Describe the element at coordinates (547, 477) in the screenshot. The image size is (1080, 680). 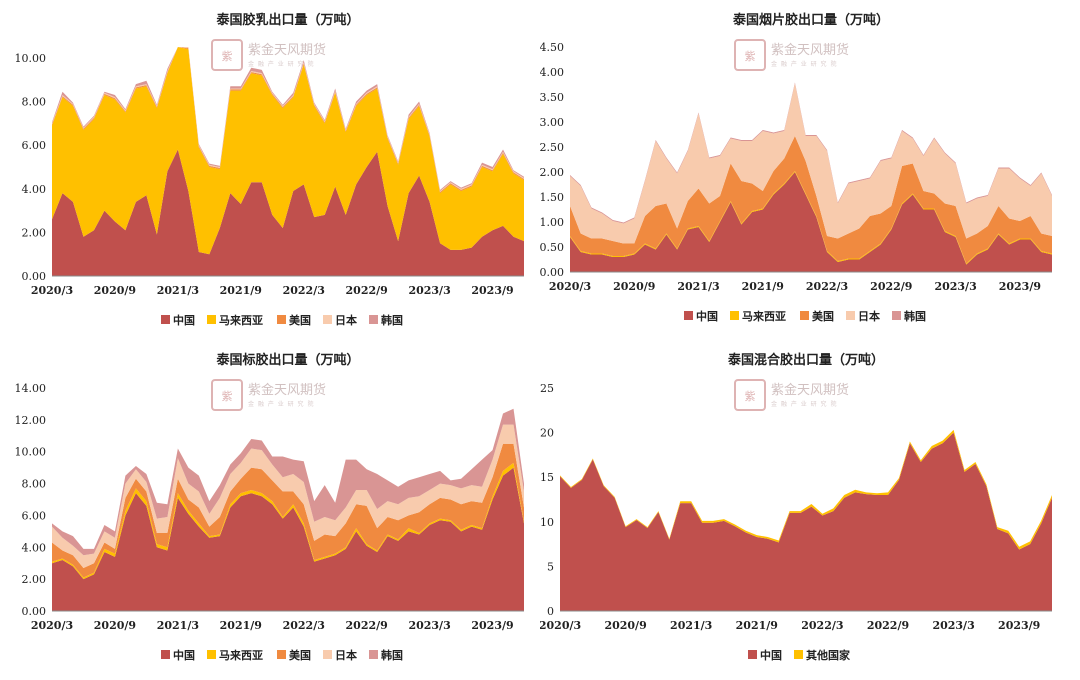
I see `y-tick-label: 15` at that location.